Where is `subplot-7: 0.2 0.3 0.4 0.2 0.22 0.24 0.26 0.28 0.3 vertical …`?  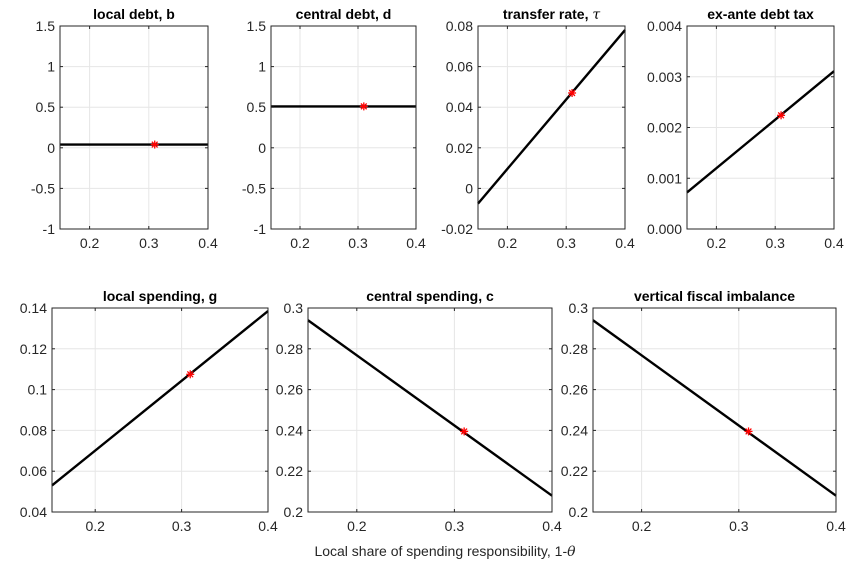
subplot-7: 0.2 0.3 0.4 0.2 0.22 0.24 0.26 0.28 0.3 vertical … is located at coordinates (703, 411).